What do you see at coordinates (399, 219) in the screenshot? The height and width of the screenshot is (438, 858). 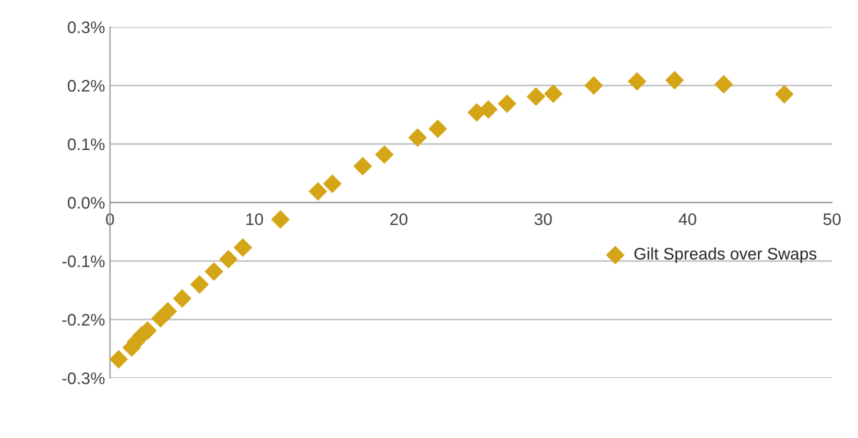 I see `x-tick-label: 20` at bounding box center [399, 219].